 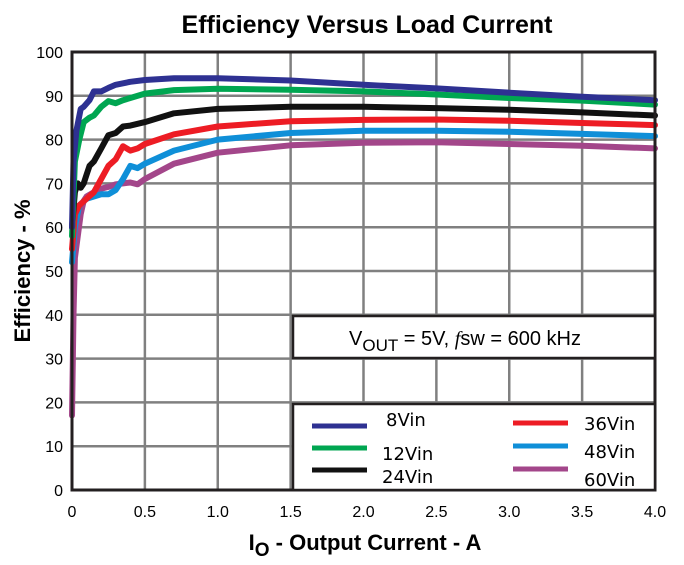 What do you see at coordinates (426, 339) in the screenshot?
I see `annotation-rest: = 5V,` at bounding box center [426, 339].